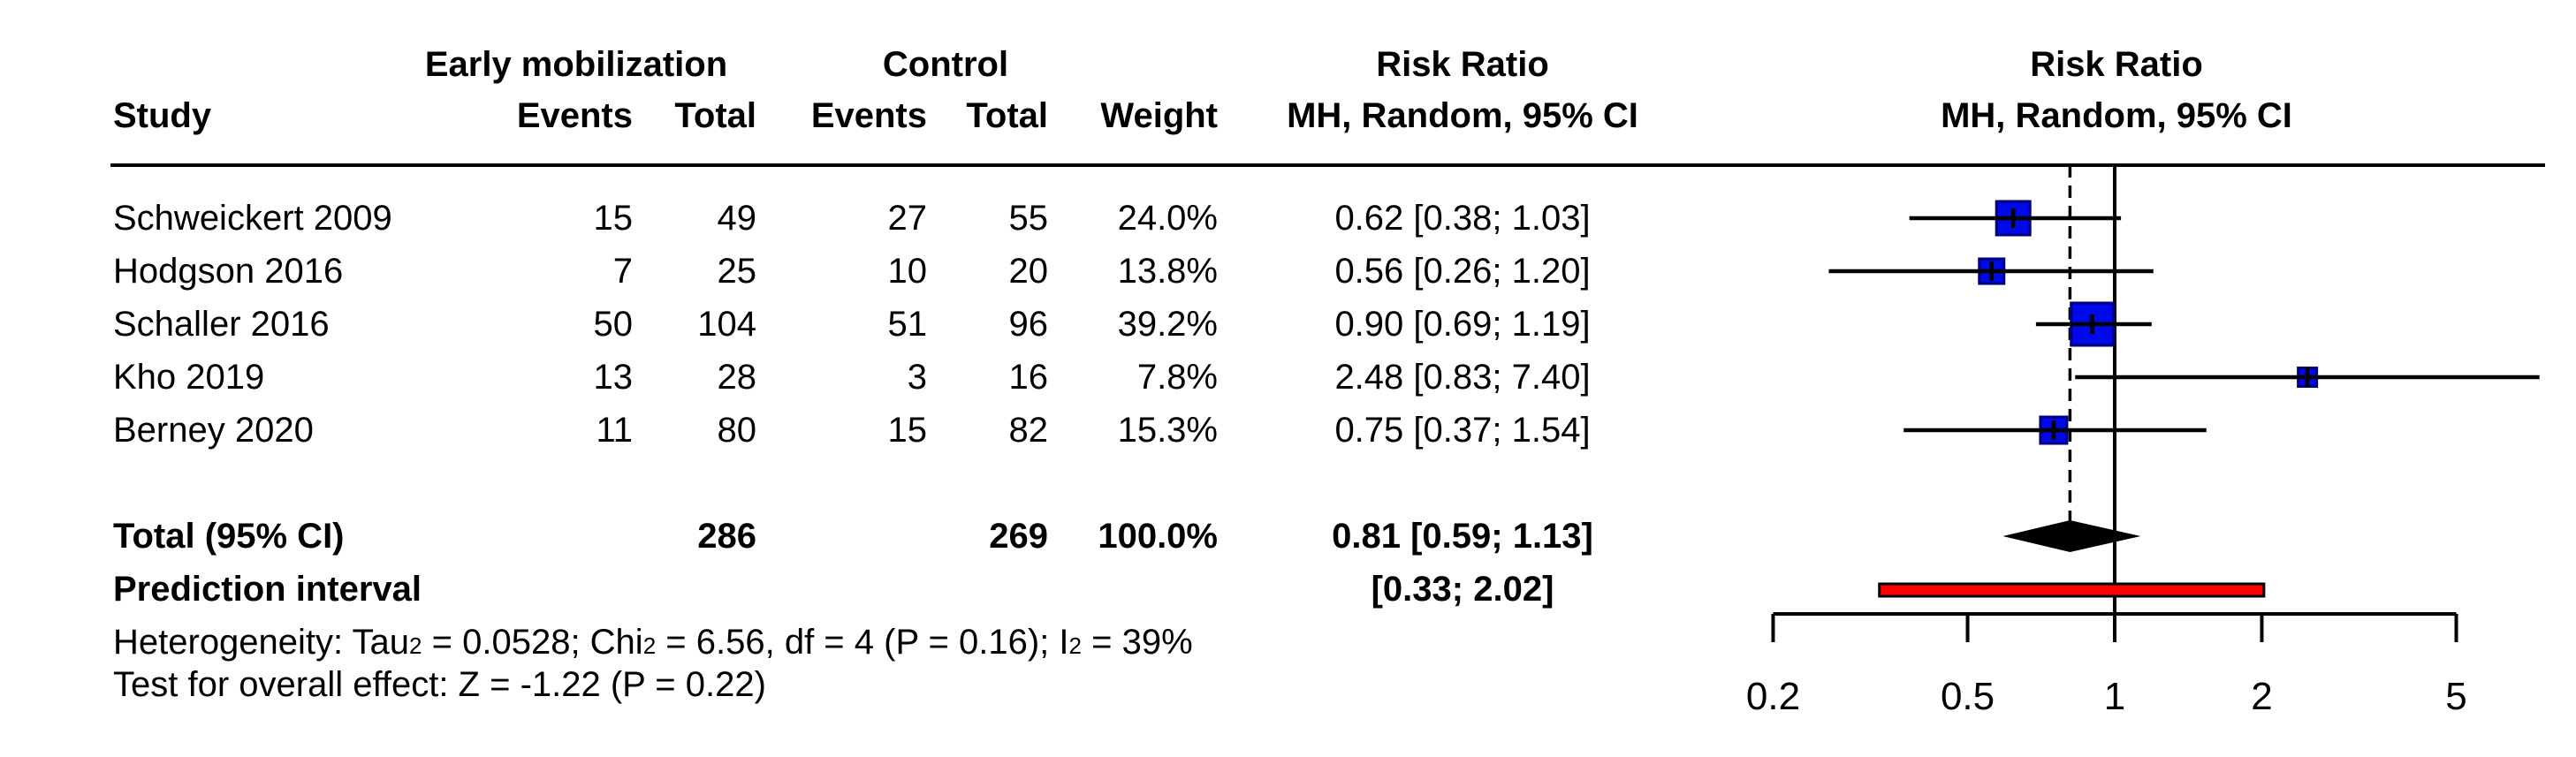 The width and height of the screenshot is (2576, 757). Describe the element at coordinates (253, 218) in the screenshot. I see `study-label: Schweickert 2009` at that location.